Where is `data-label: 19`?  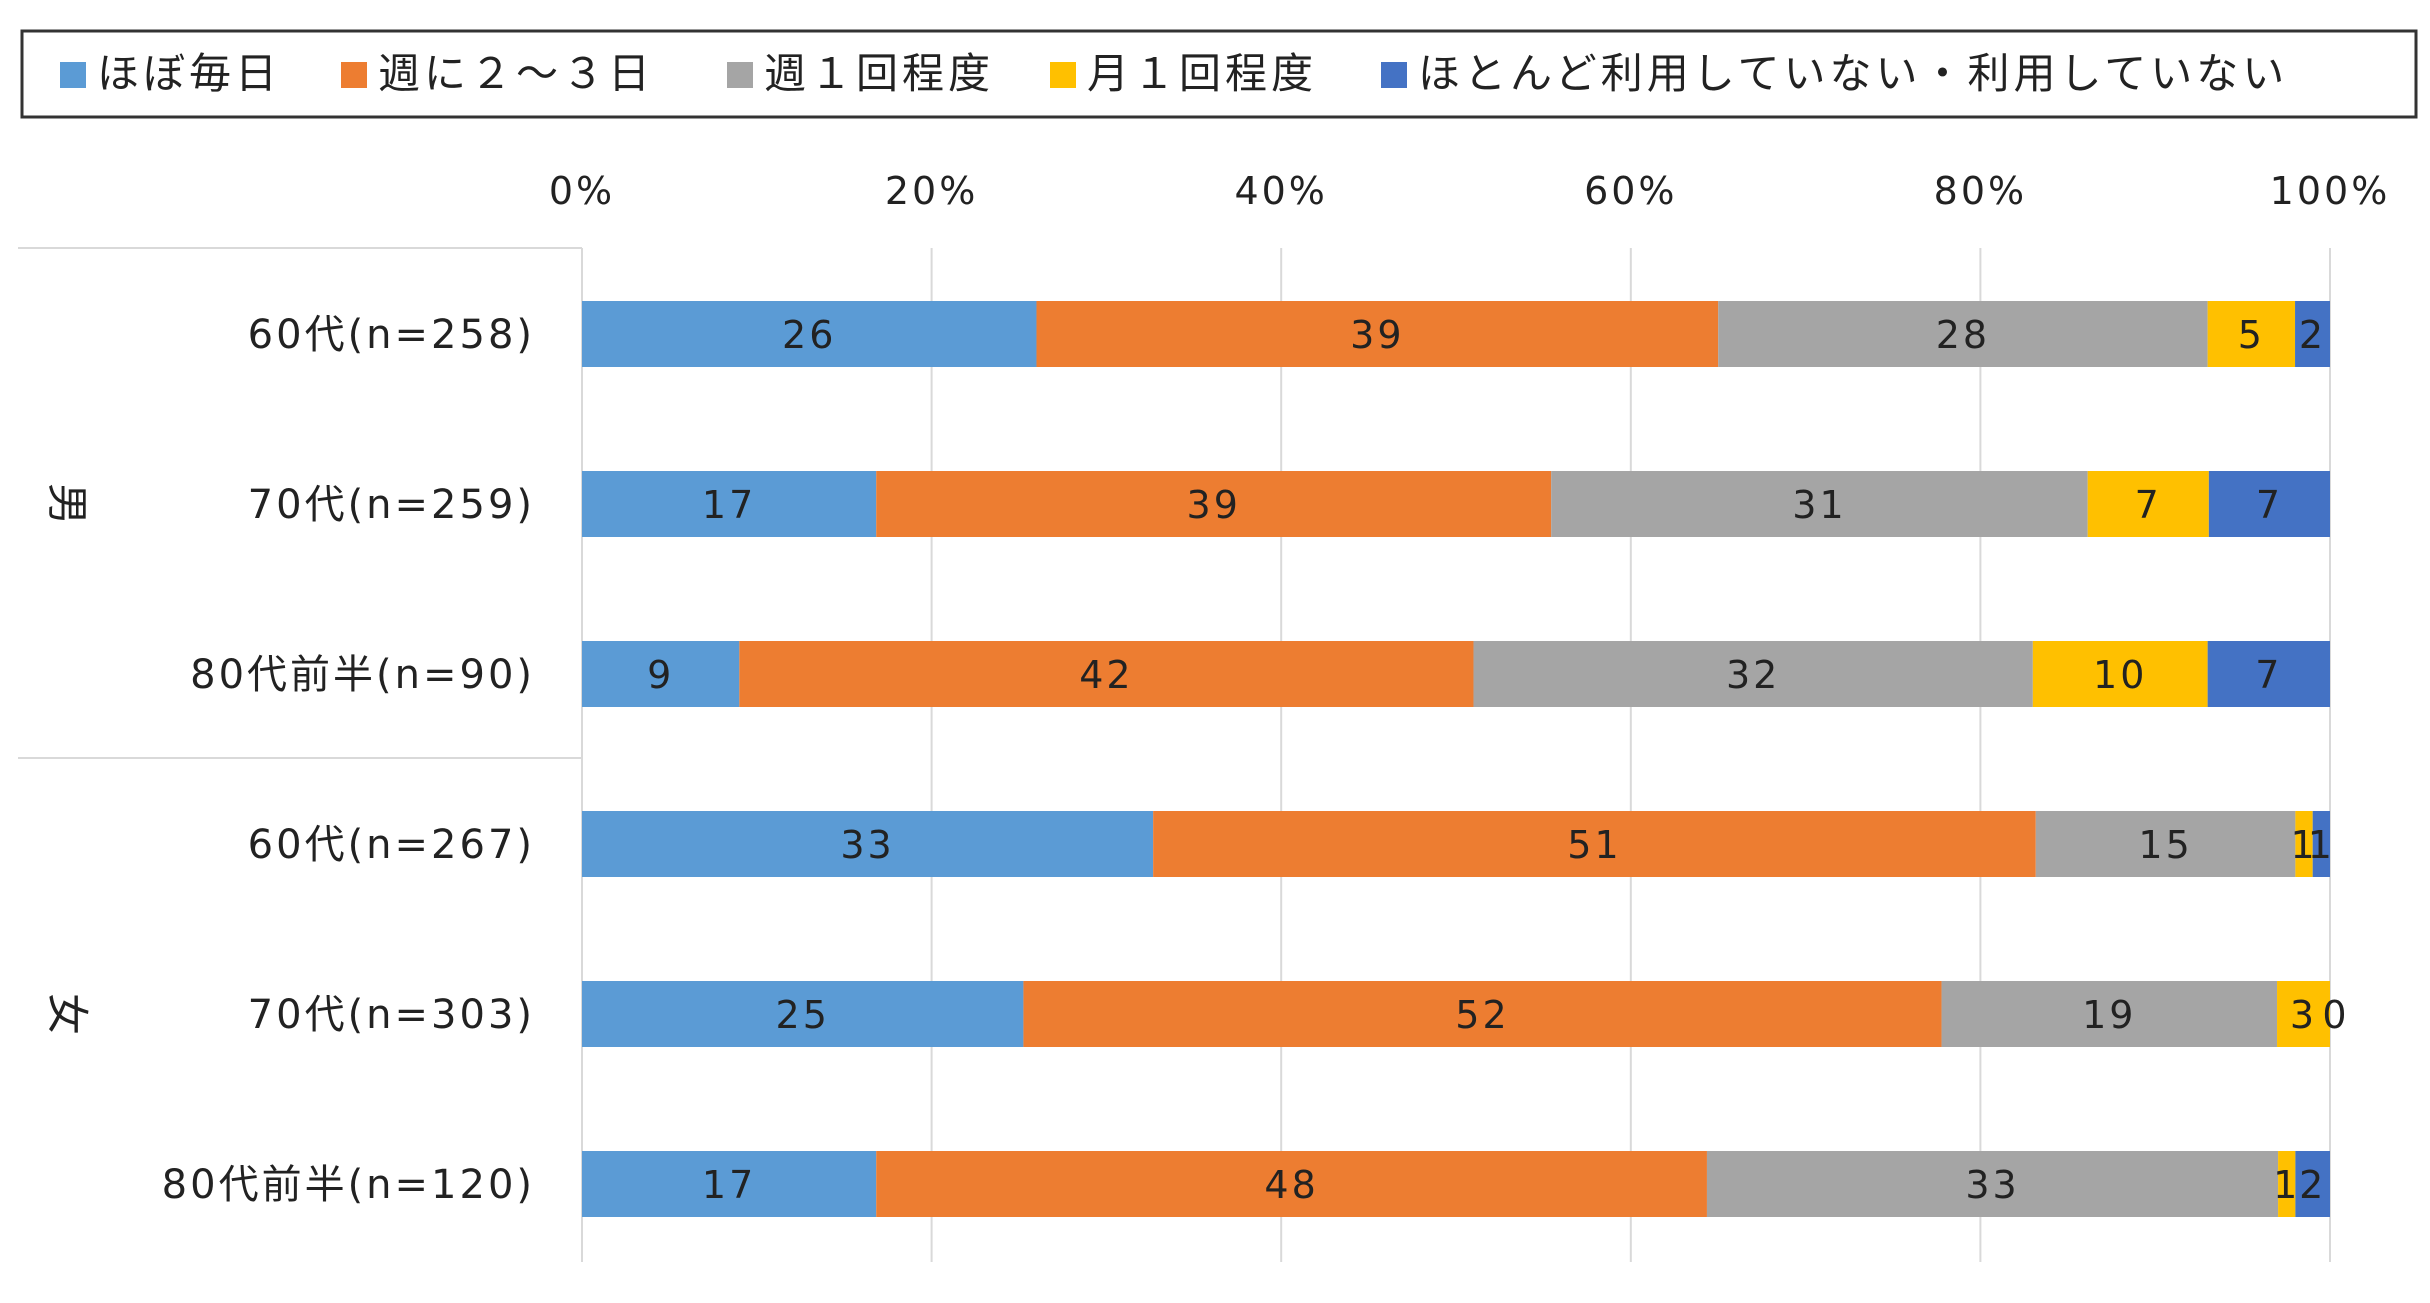 data-label: 19 is located at coordinates (2109, 1015).